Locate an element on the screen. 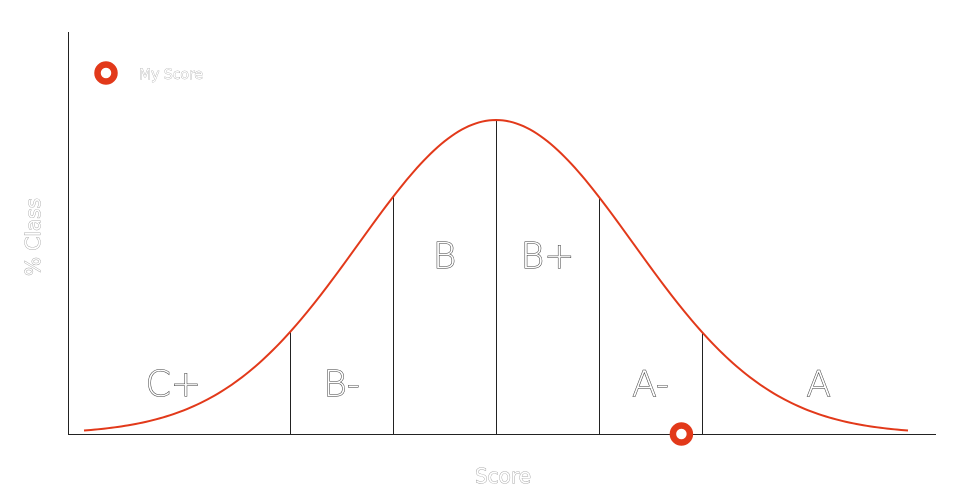 The image size is (961, 503). y-axis-label: % Class is located at coordinates (33, 237).